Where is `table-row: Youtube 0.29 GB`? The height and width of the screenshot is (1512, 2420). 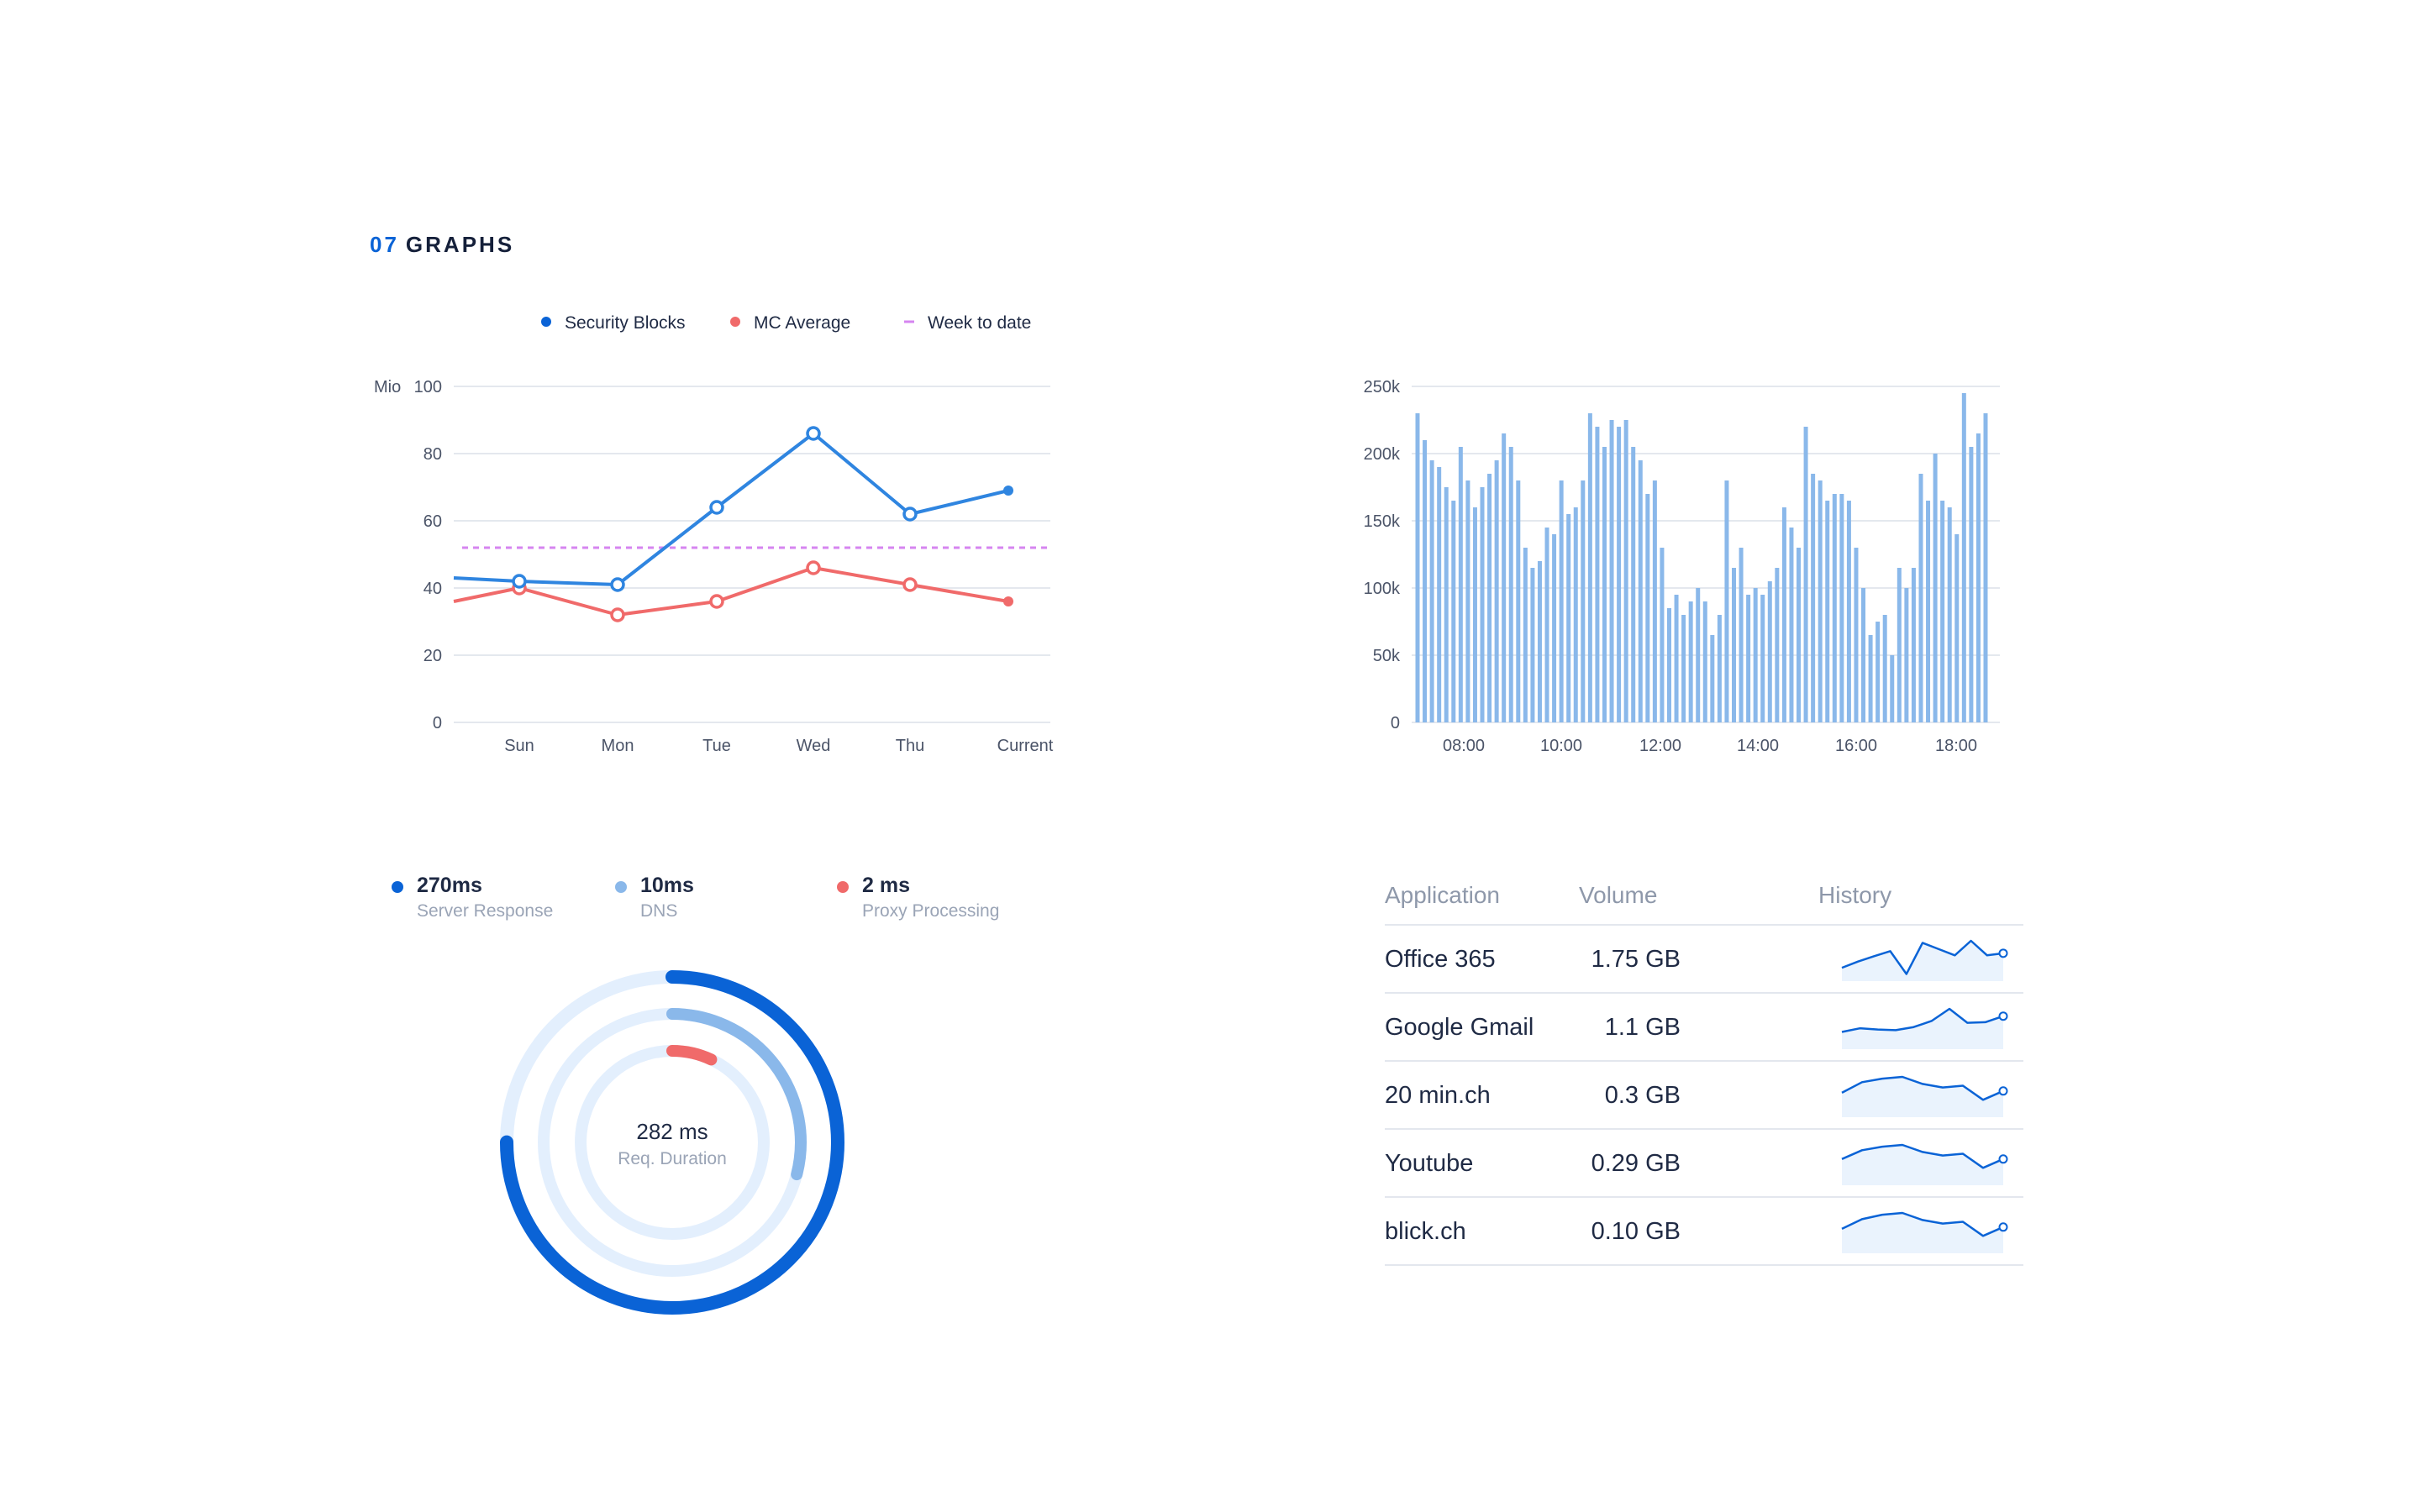 table-row: Youtube 0.29 GB is located at coordinates (1704, 1164).